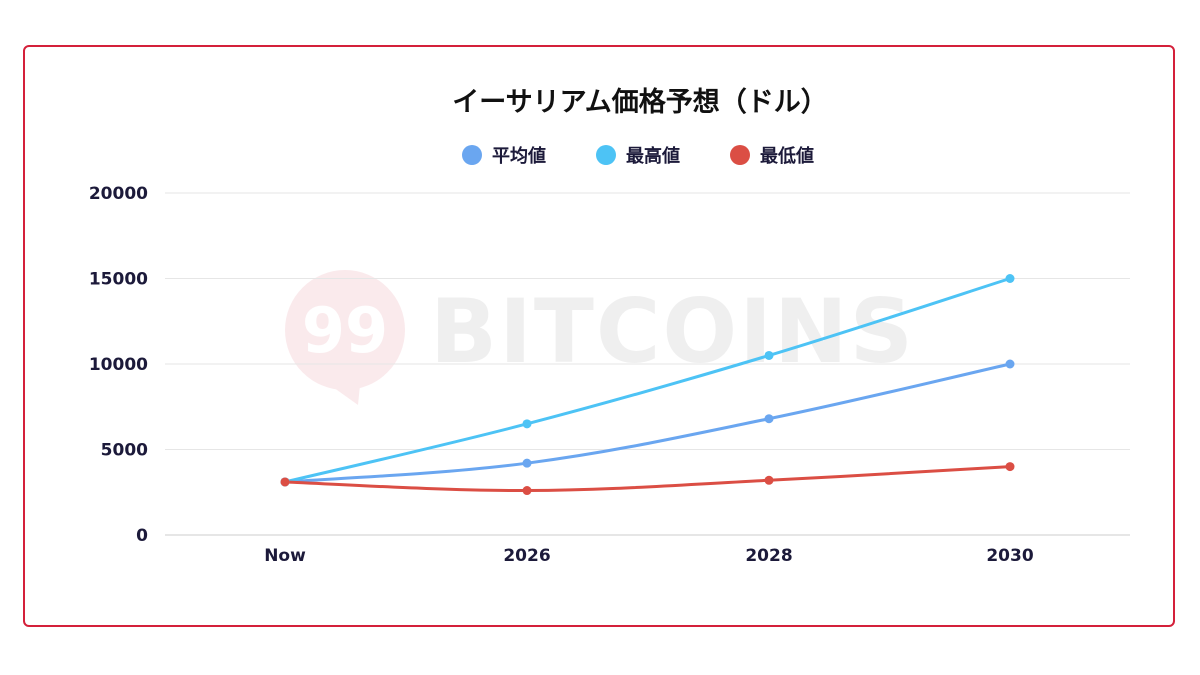 This screenshot has width=1200, height=675. What do you see at coordinates (345, 330) in the screenshot?
I see `svg-text: 99` at bounding box center [345, 330].